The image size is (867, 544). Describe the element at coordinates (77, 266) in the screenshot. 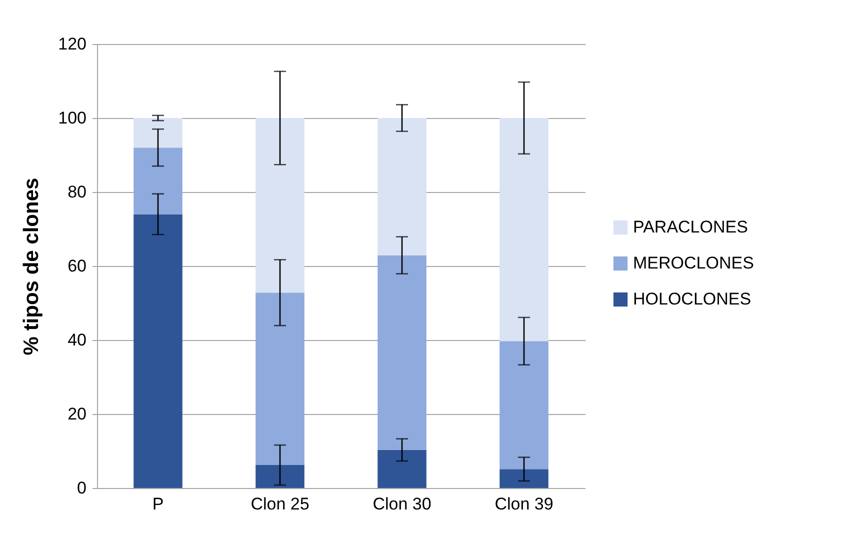

I see `y-tick-label: 60` at that location.